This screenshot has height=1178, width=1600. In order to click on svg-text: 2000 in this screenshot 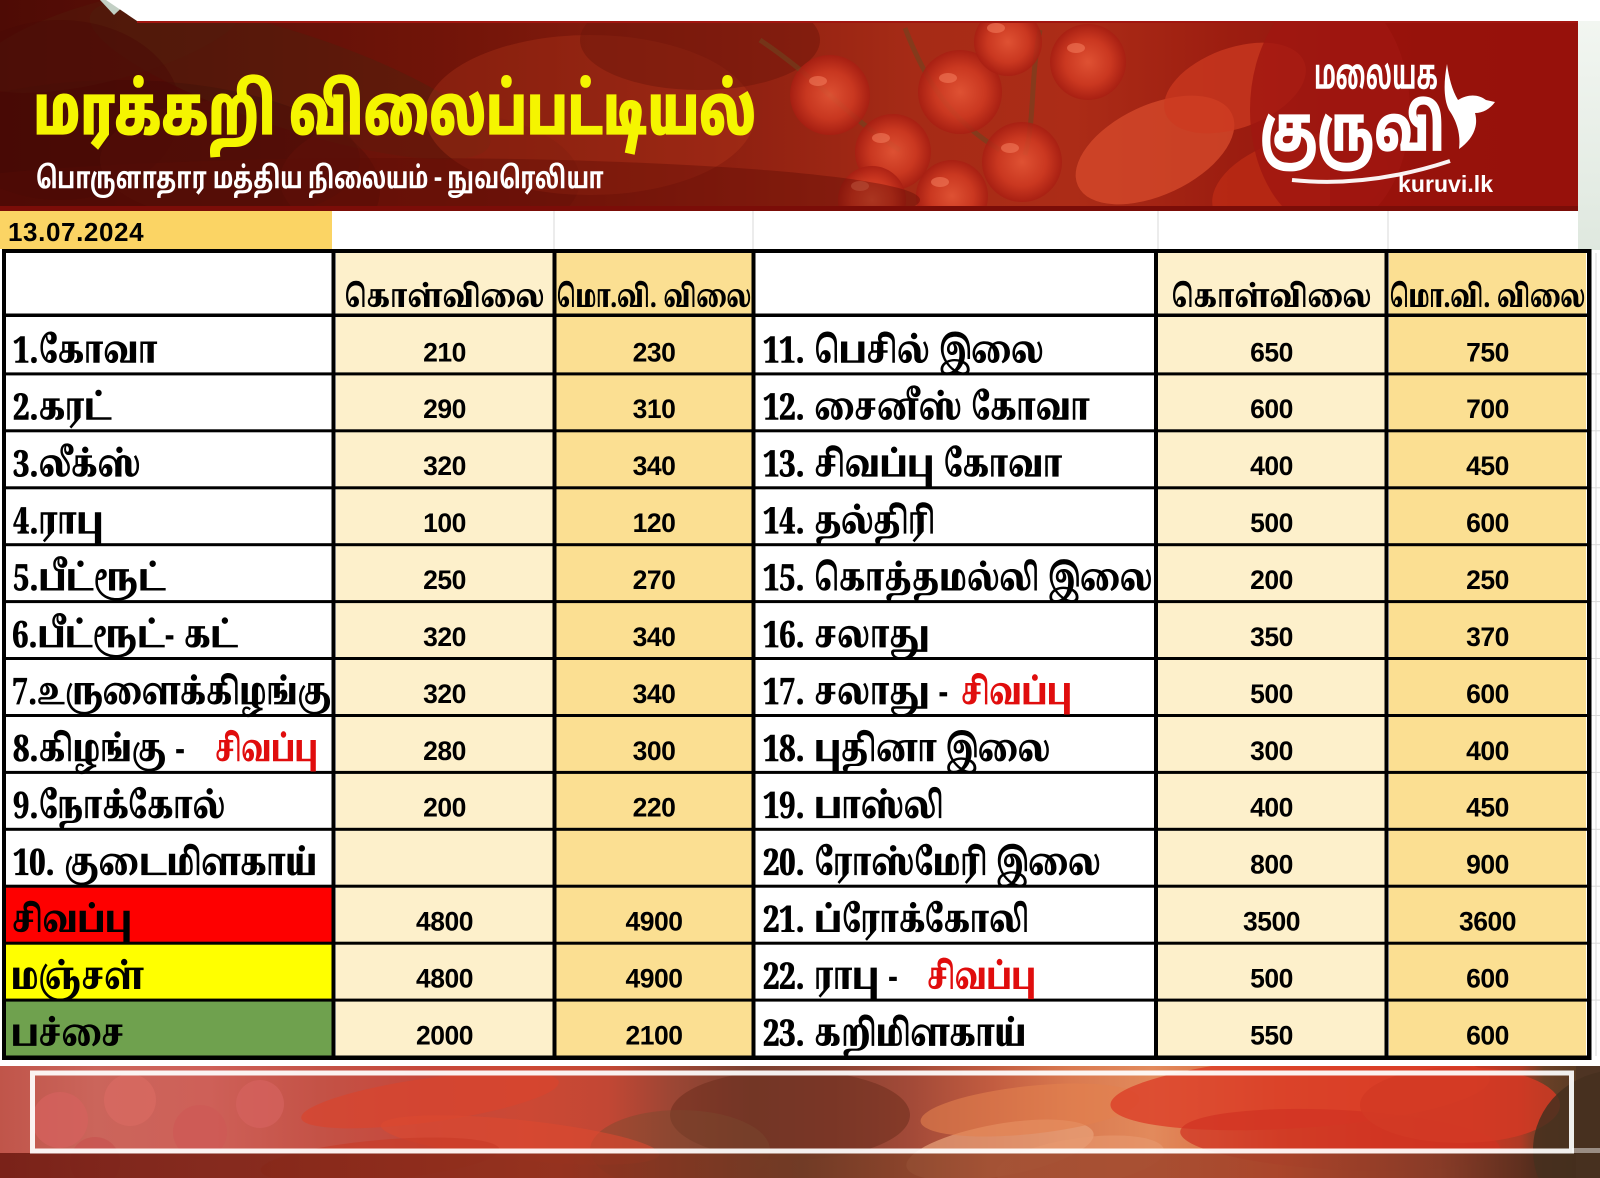, I will do `click(444, 1035)`.